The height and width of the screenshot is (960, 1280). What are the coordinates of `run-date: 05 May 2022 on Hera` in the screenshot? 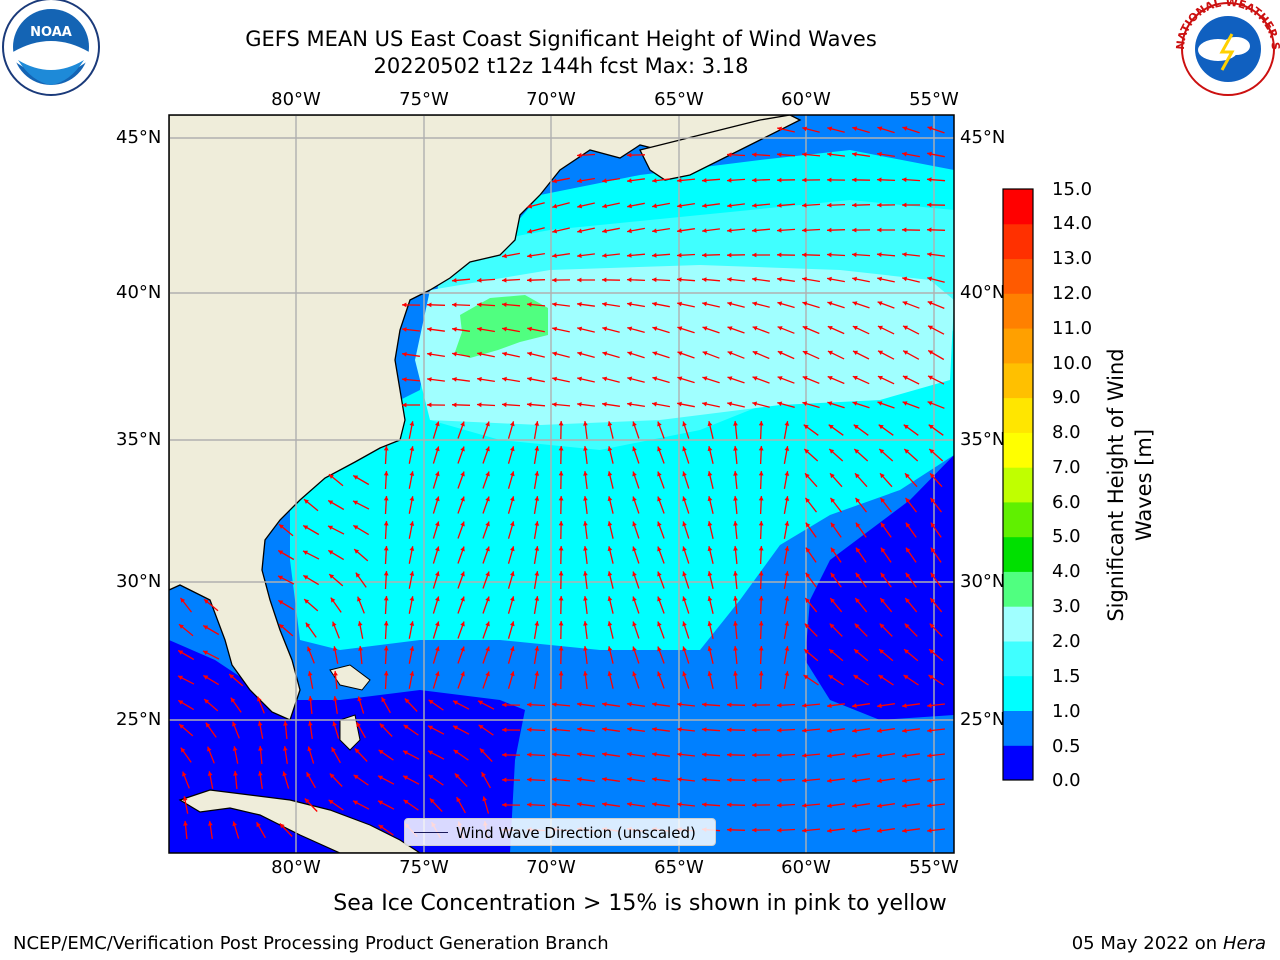 It's located at (1169, 943).